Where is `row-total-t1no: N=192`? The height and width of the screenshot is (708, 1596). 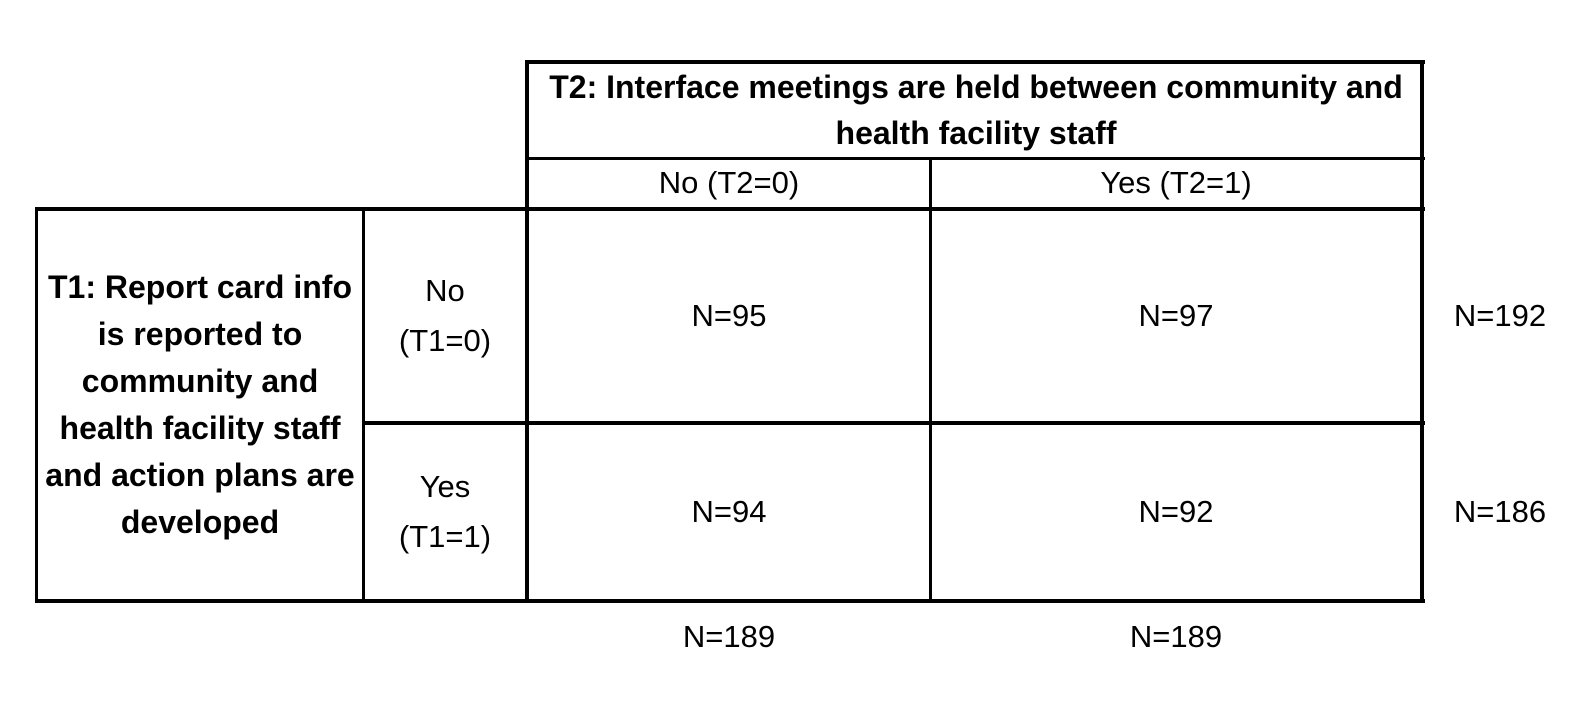 row-total-t1no: N=192 is located at coordinates (1500, 315).